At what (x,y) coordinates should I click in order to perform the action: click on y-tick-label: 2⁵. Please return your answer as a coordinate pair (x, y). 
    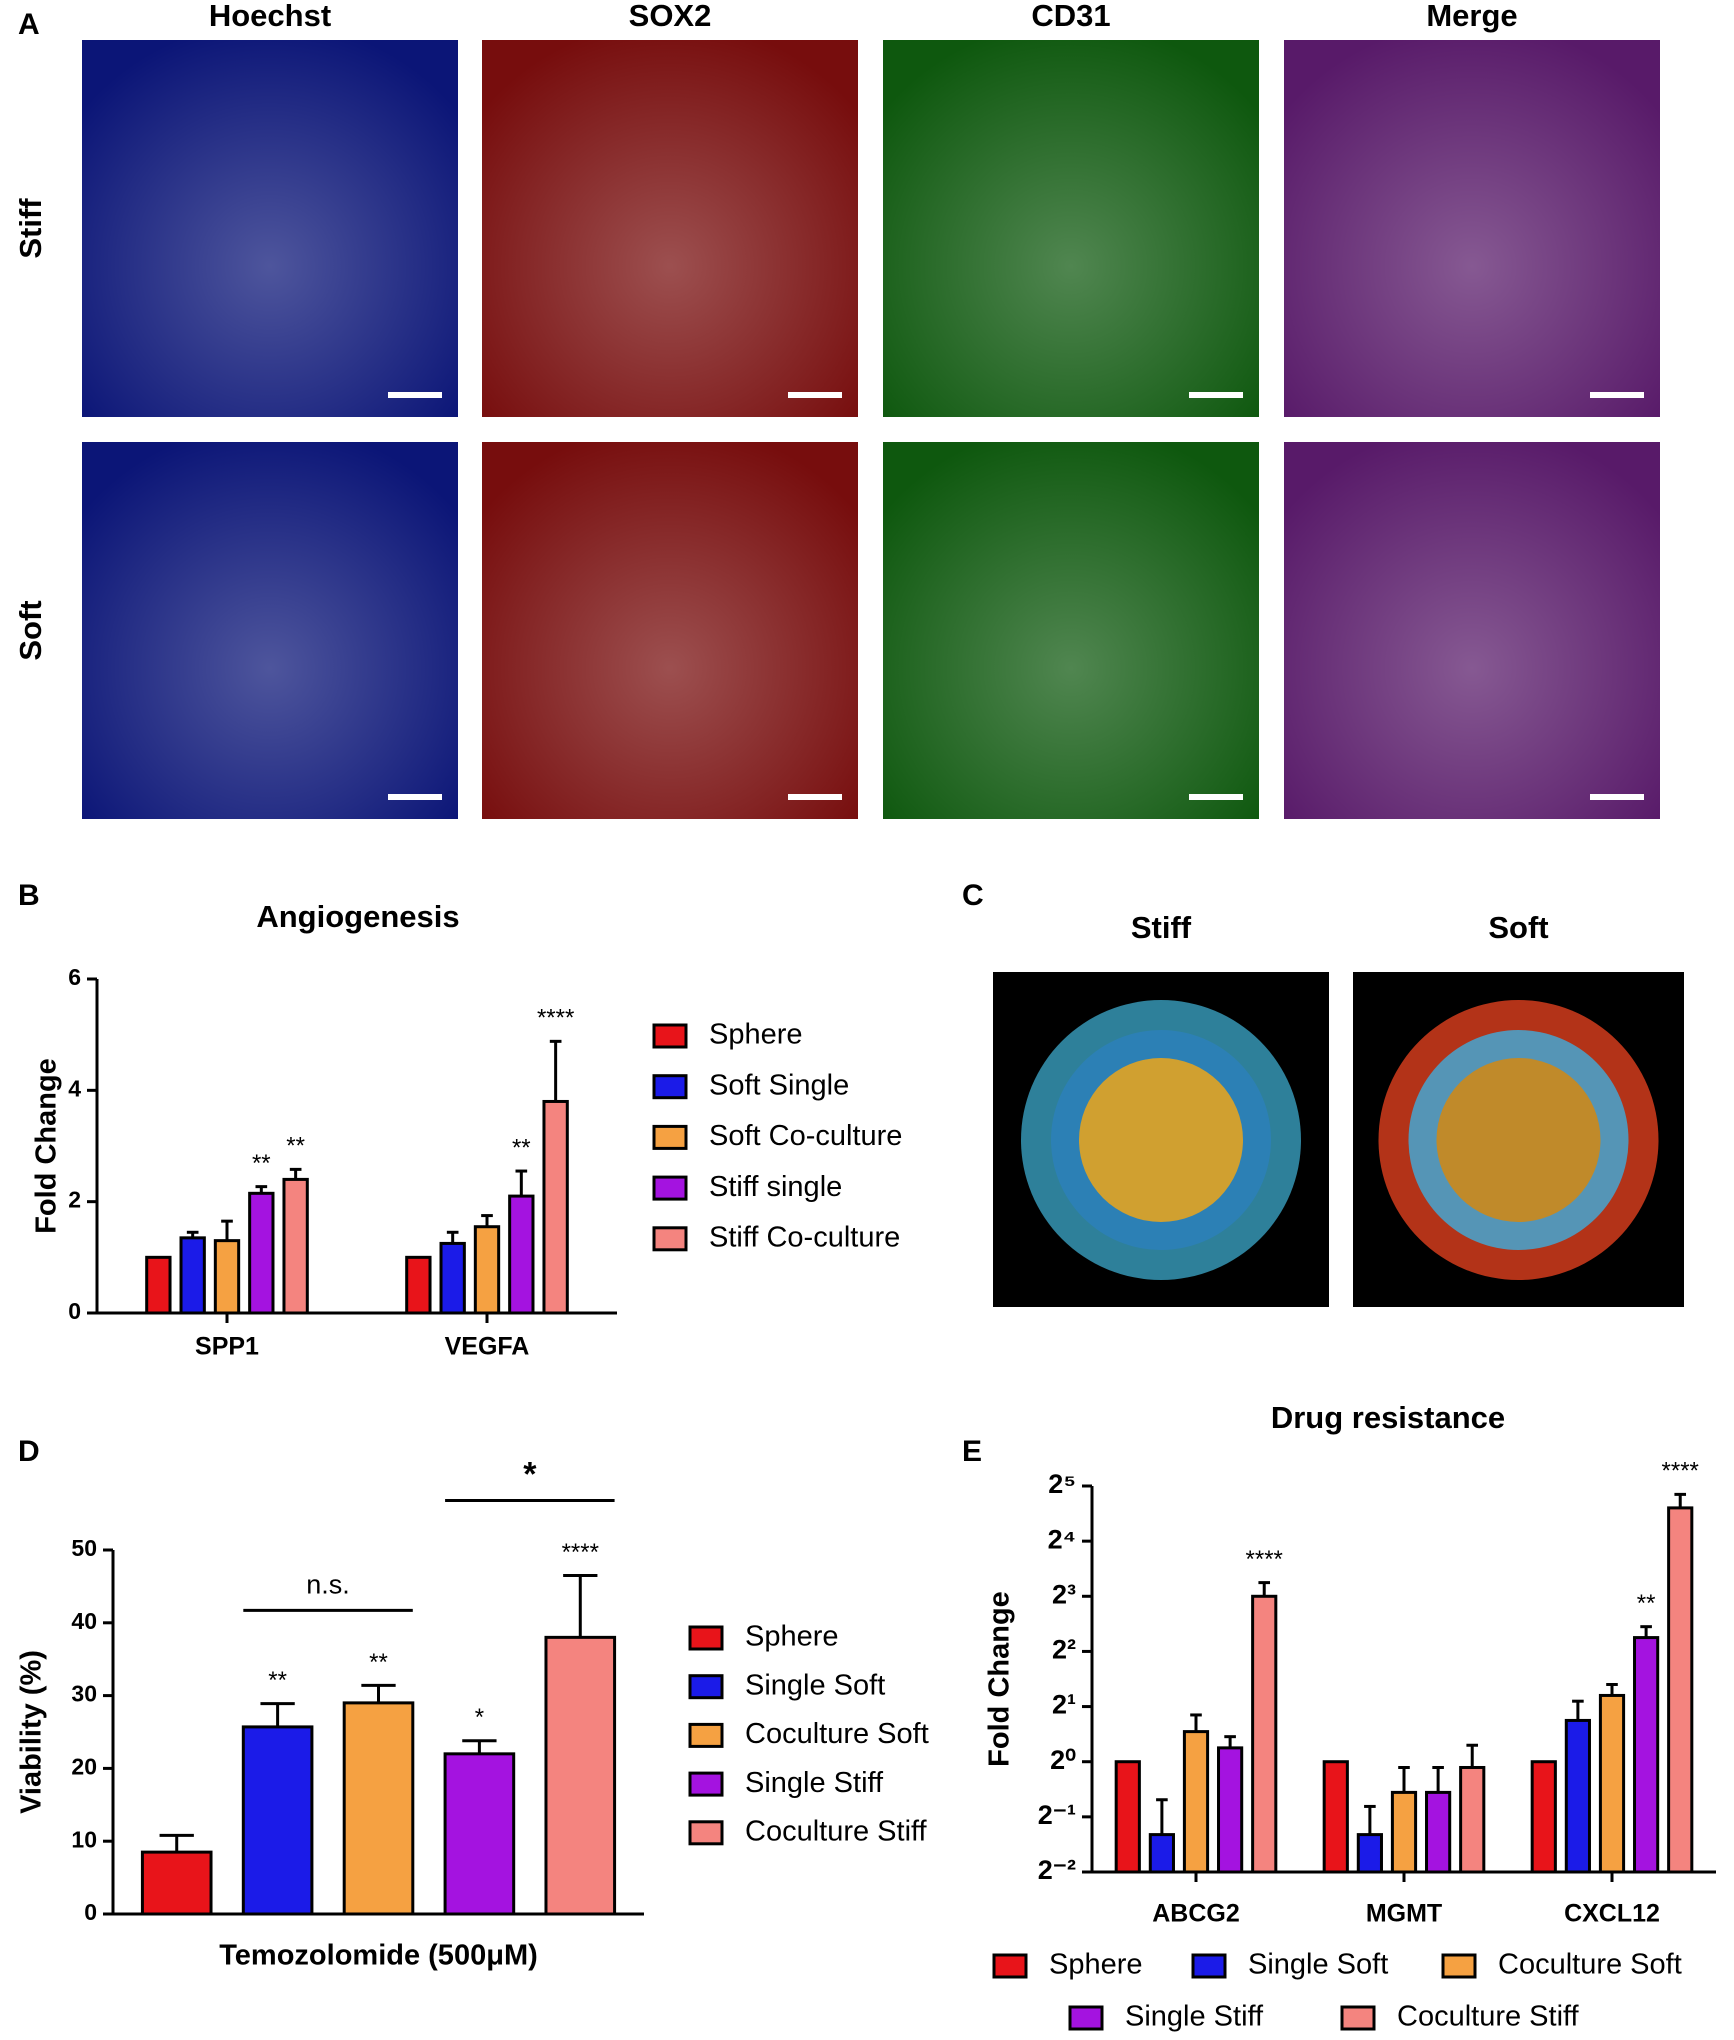
    Looking at the image, I should click on (1062, 1484).